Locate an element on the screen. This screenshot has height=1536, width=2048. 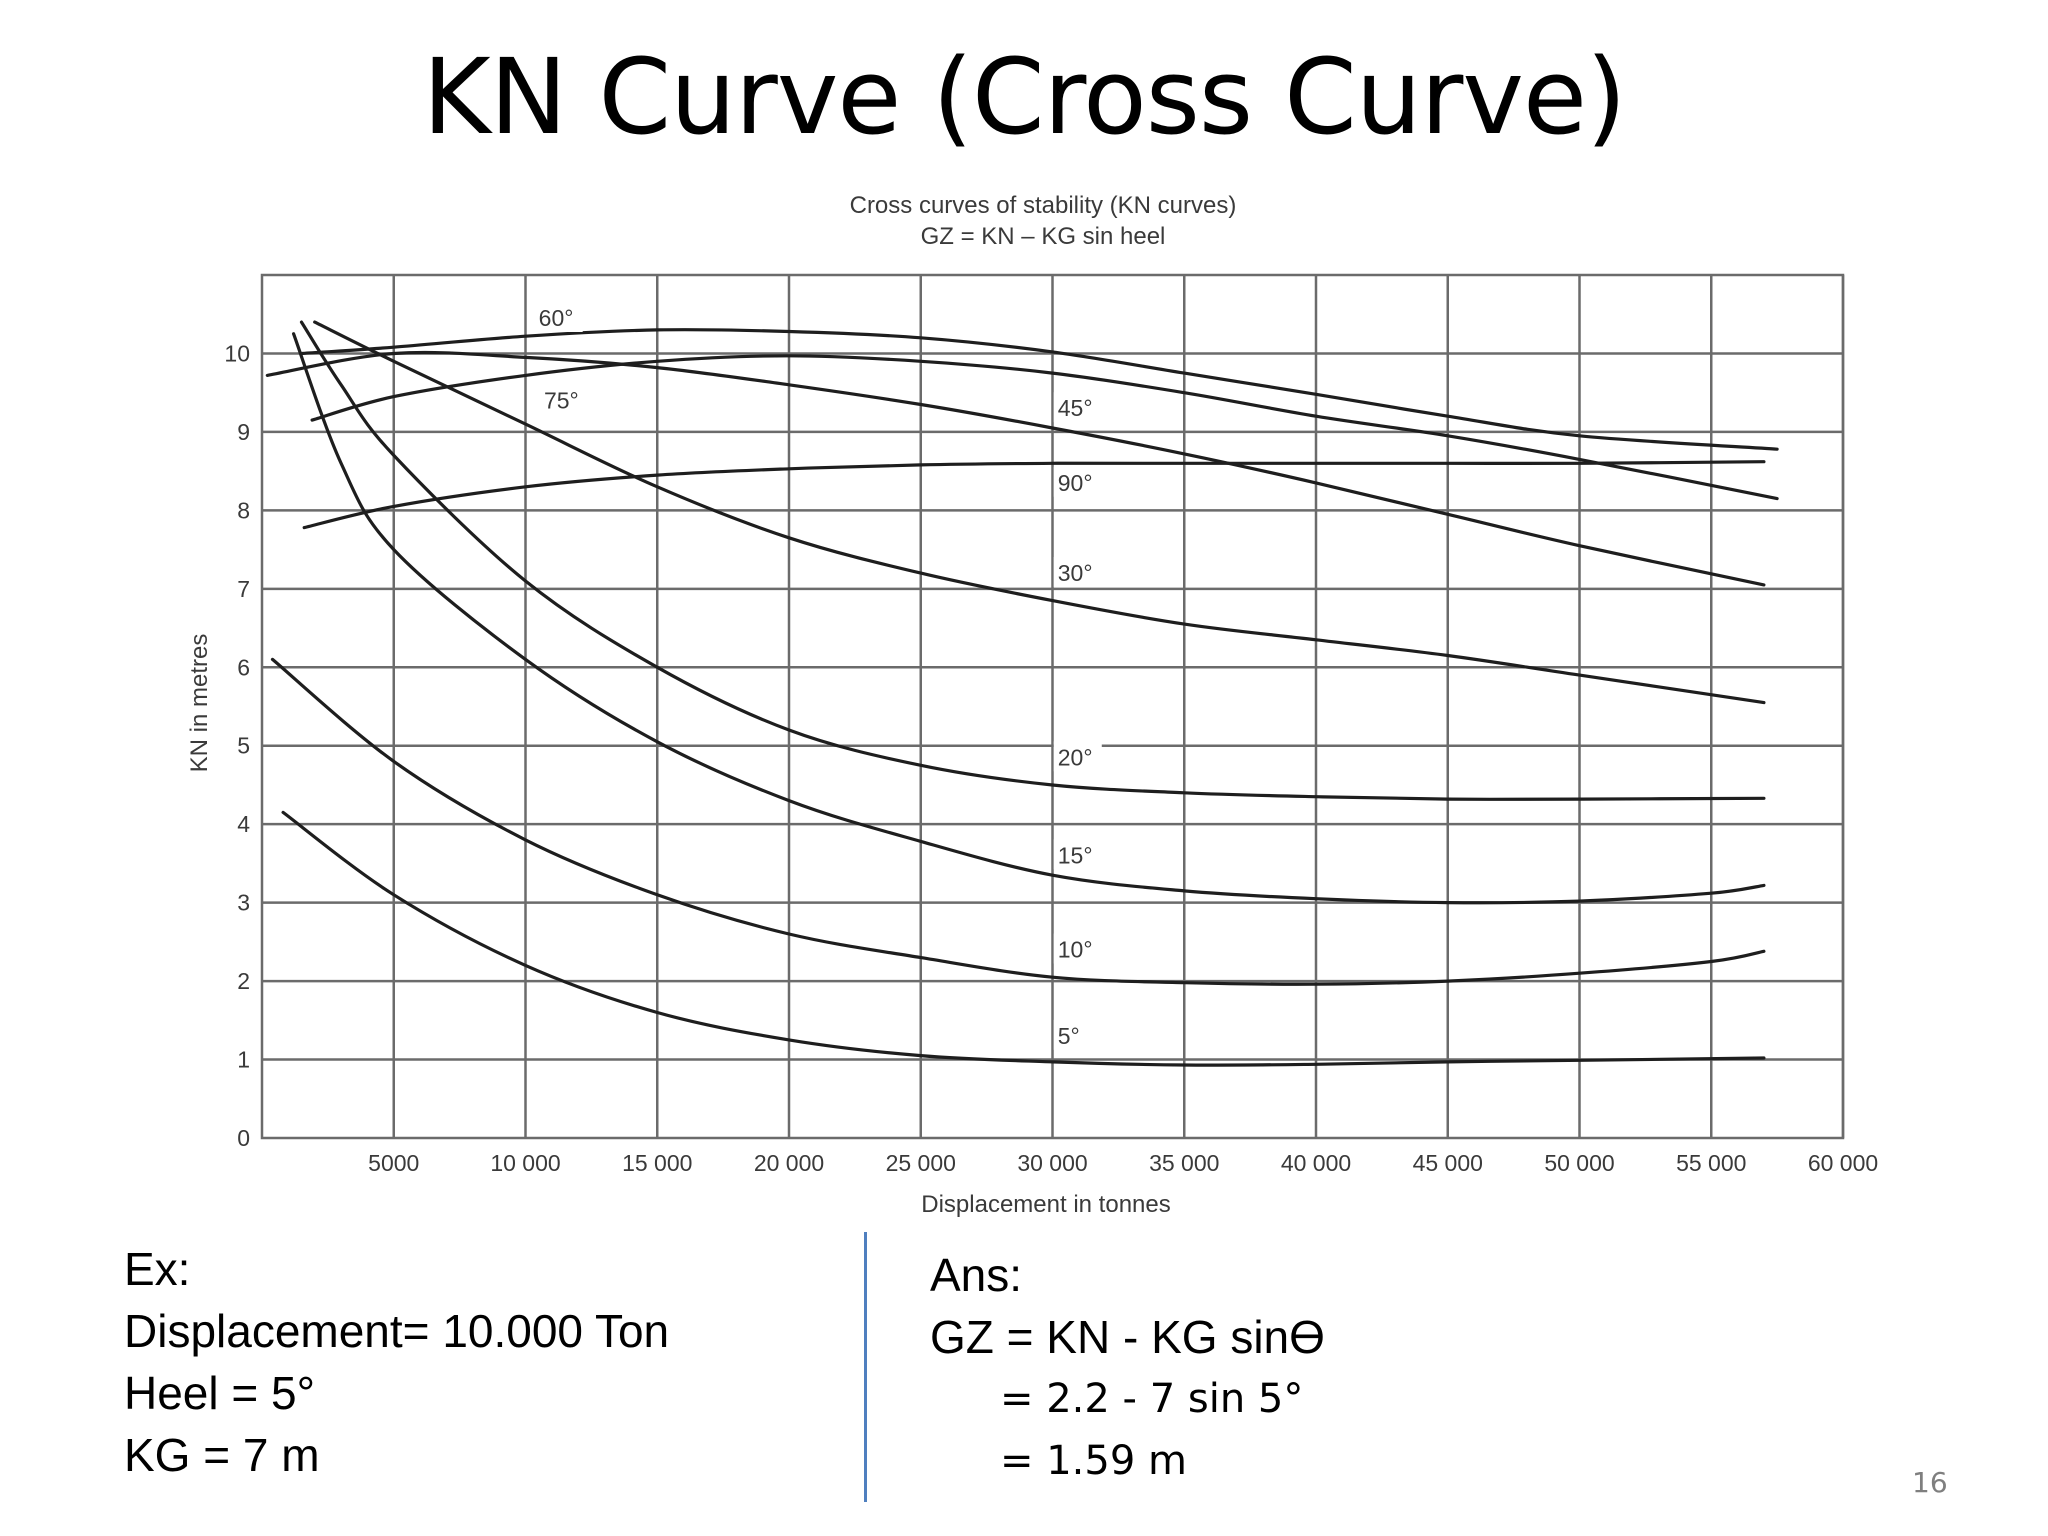
x-tick-label: 60 000 is located at coordinates (1843, 1163).